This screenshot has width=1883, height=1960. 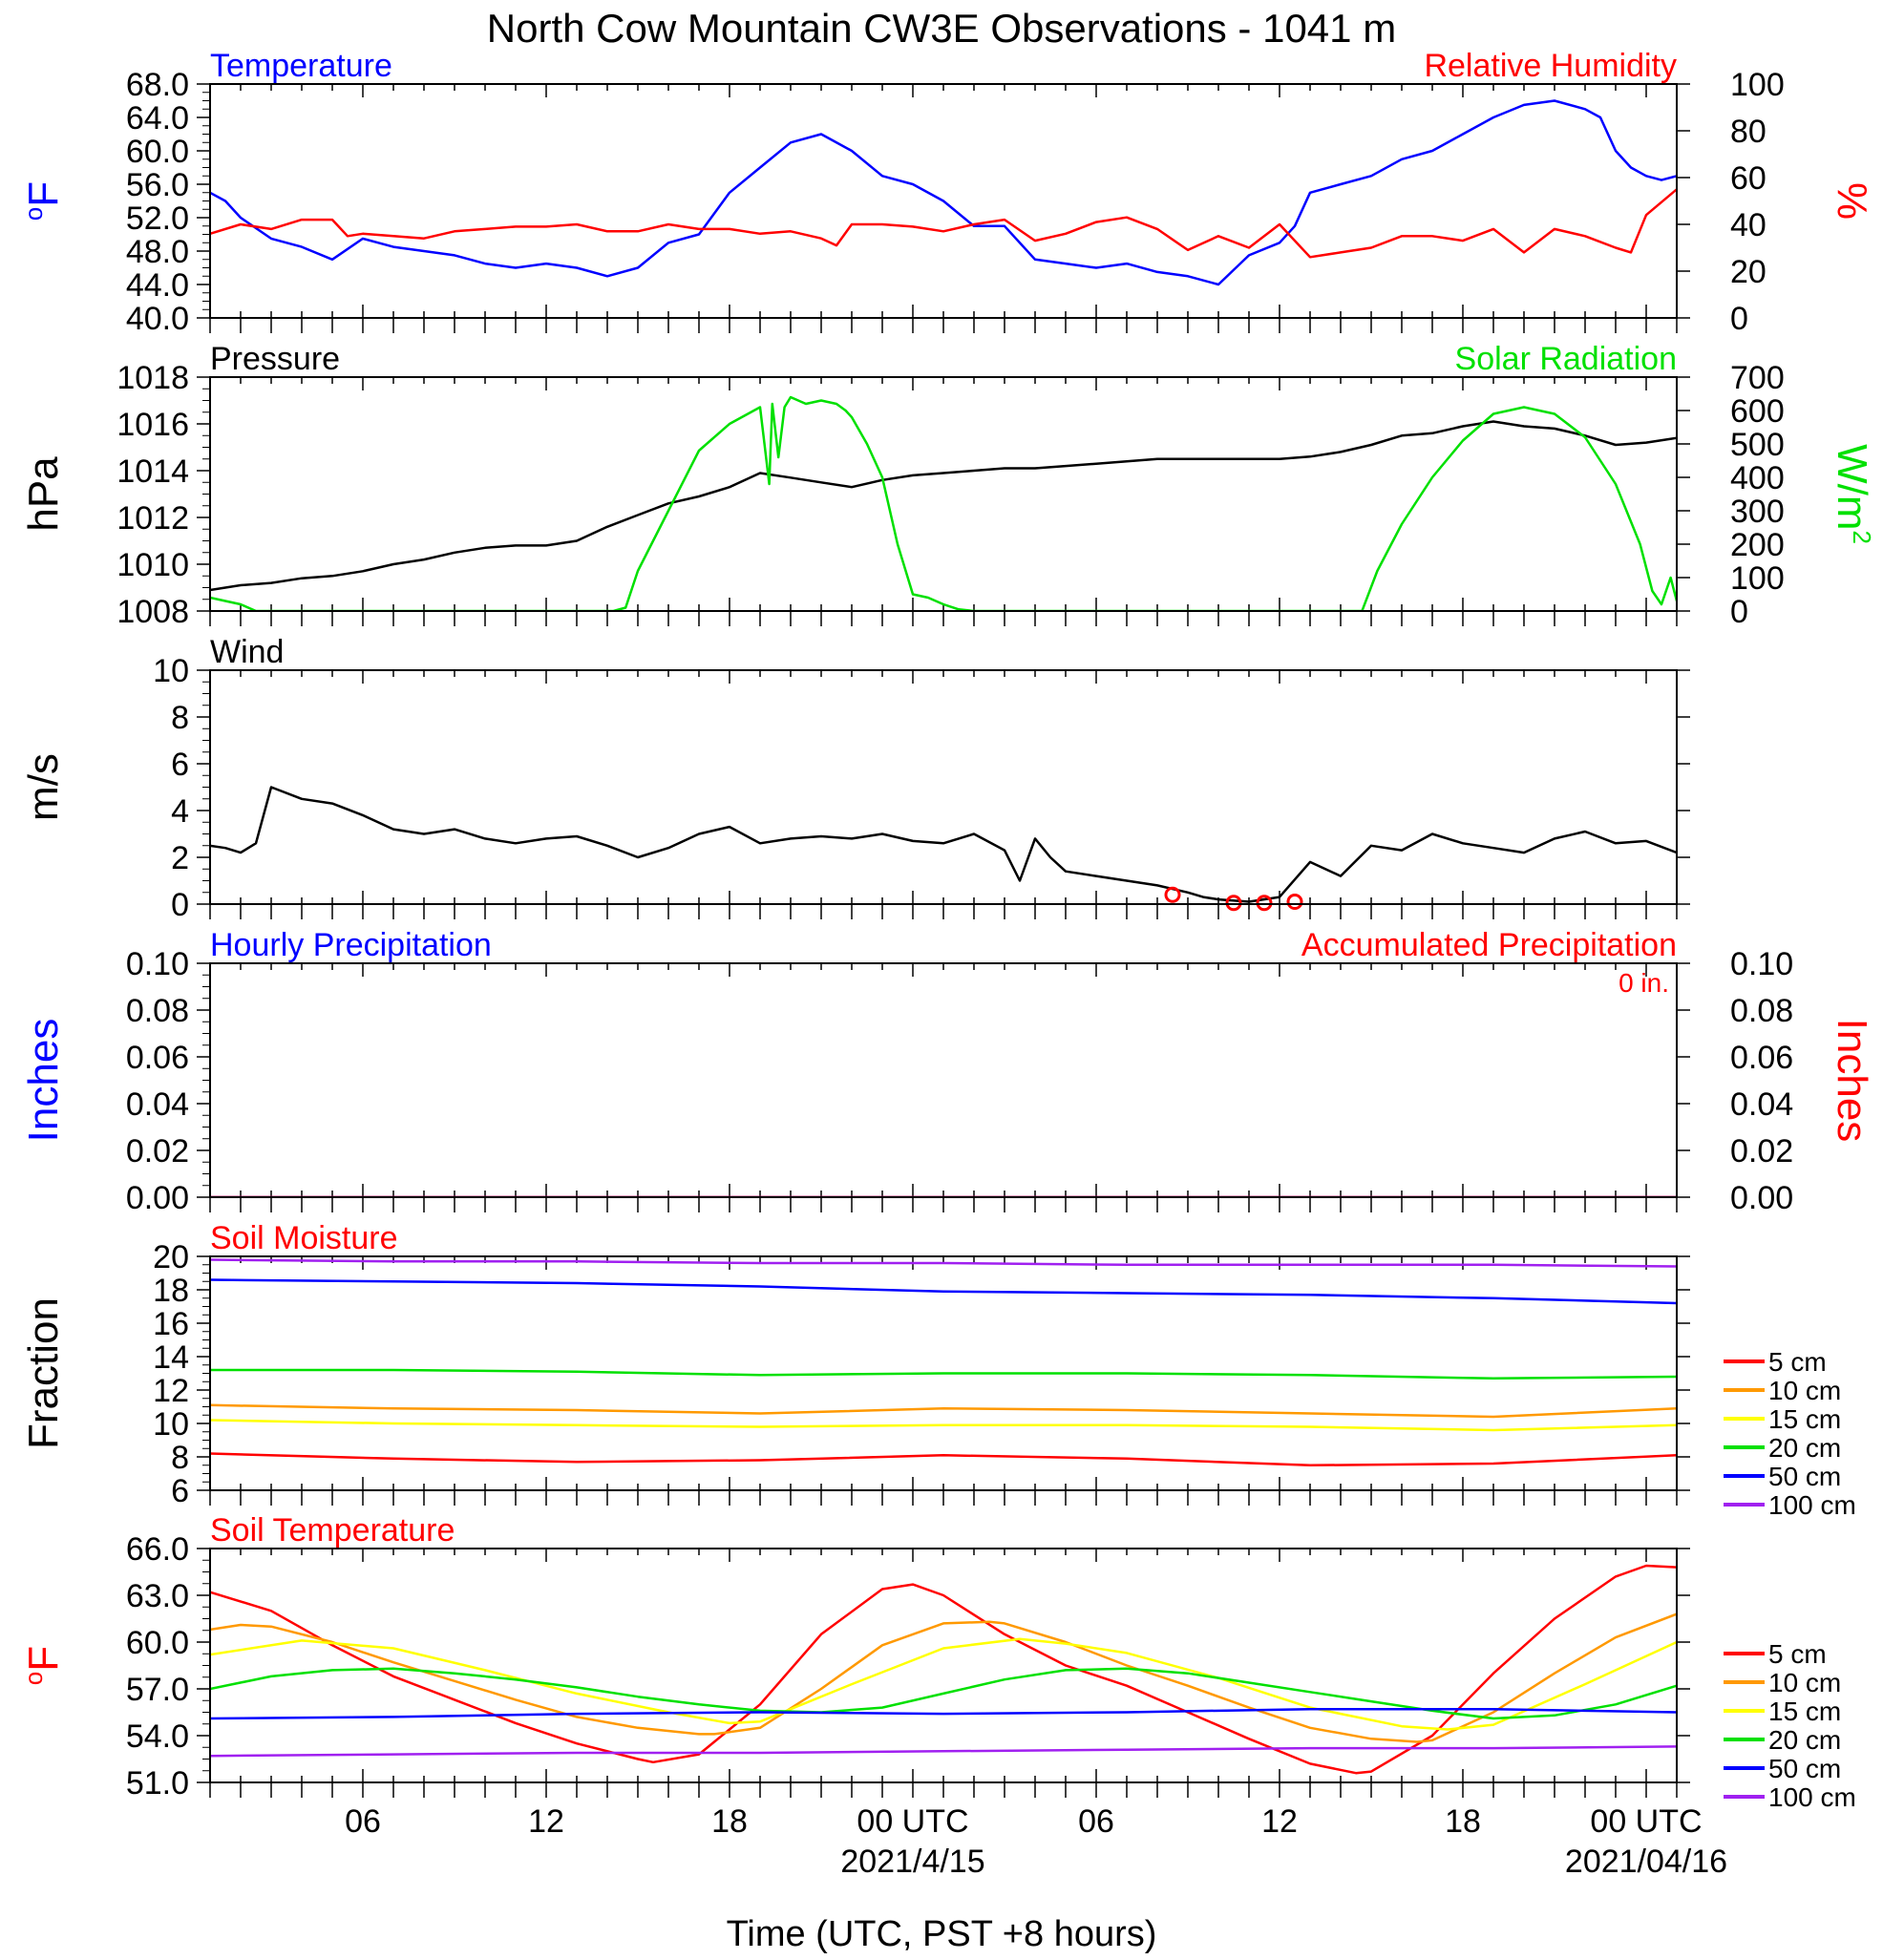 What do you see at coordinates (304, 1238) in the screenshot?
I see `panel-title-left: Soil Moisture` at bounding box center [304, 1238].